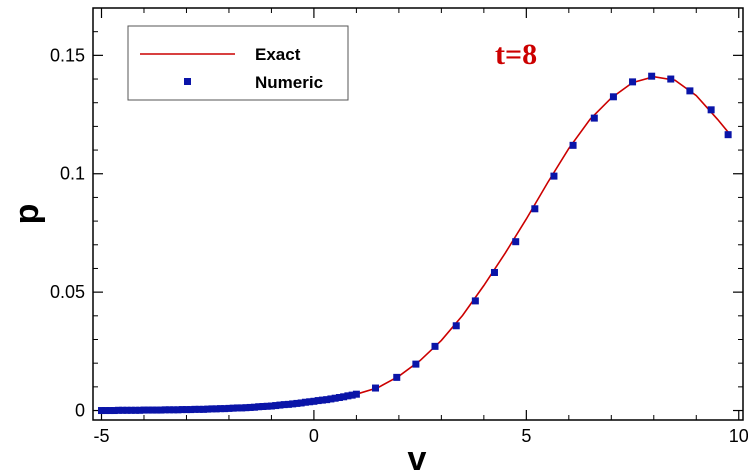  I want to click on legend-numeric-swatch, so click(187, 81).